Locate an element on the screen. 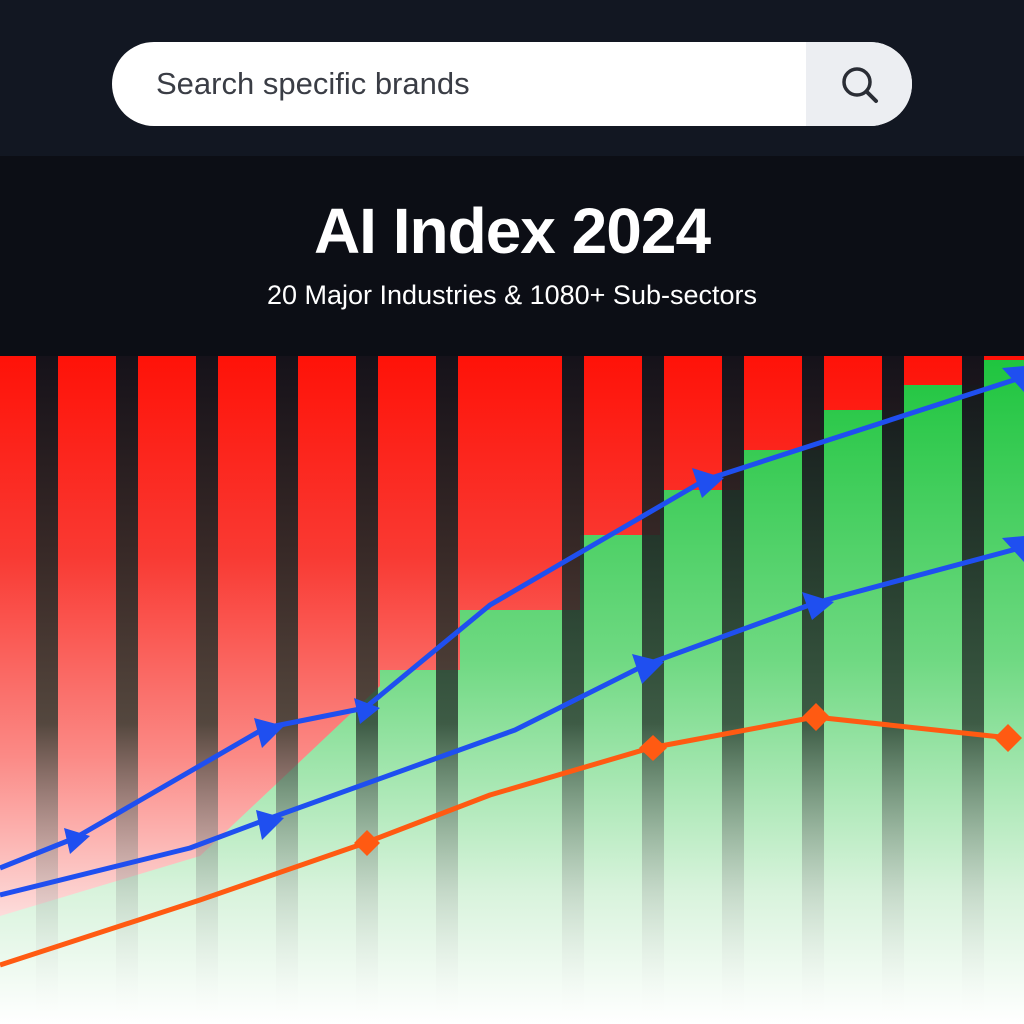  search-placeholder: Search specific brands is located at coordinates (313, 83).